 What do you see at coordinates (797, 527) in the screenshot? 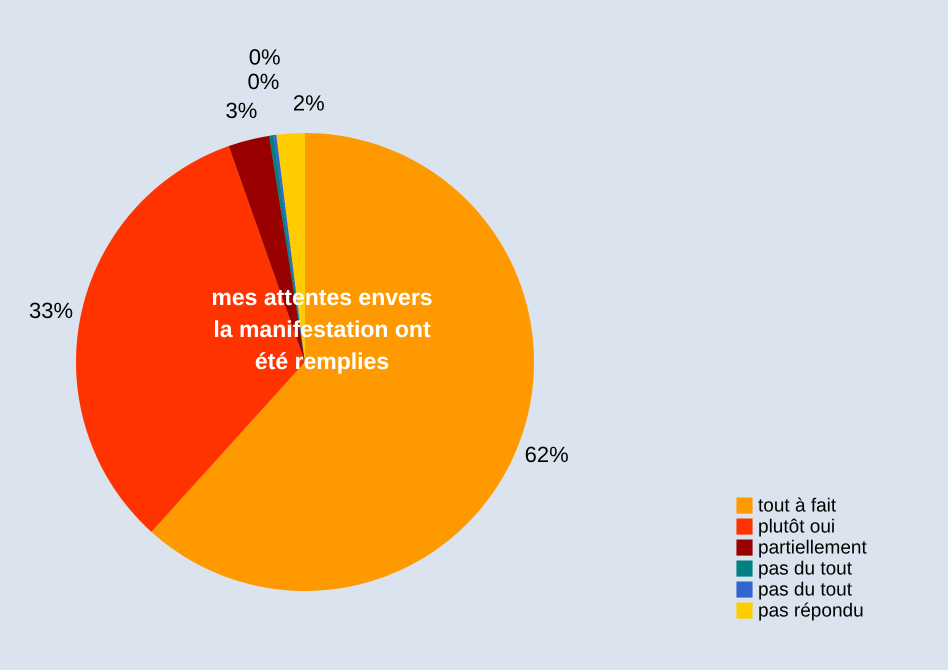
I see `legend-label: plutôt oui` at bounding box center [797, 527].